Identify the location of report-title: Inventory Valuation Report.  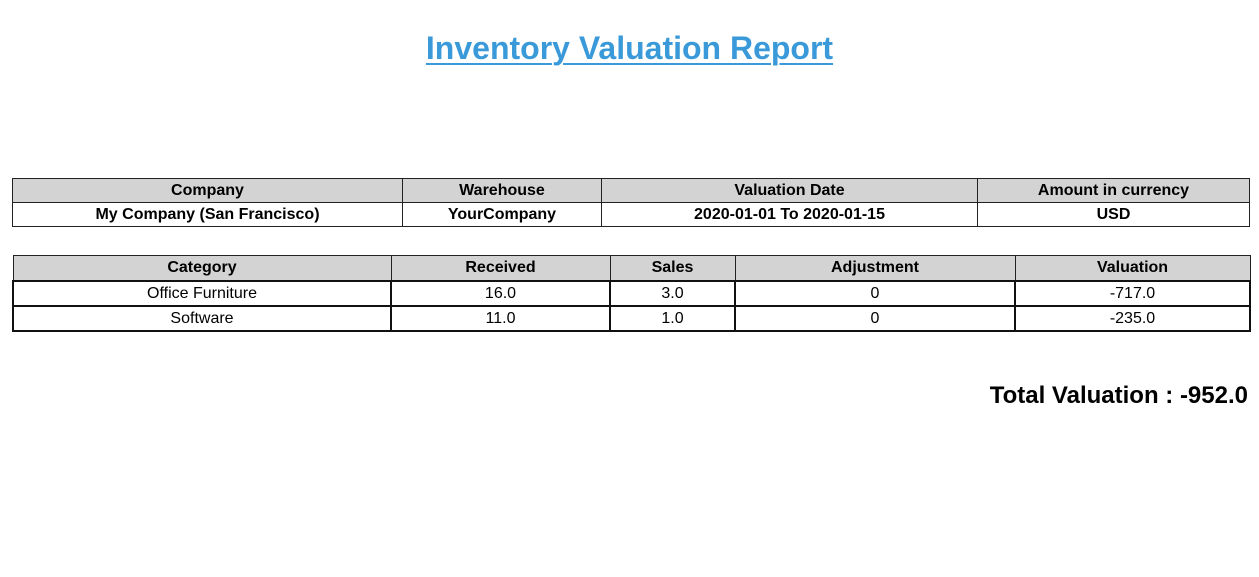
(629, 48).